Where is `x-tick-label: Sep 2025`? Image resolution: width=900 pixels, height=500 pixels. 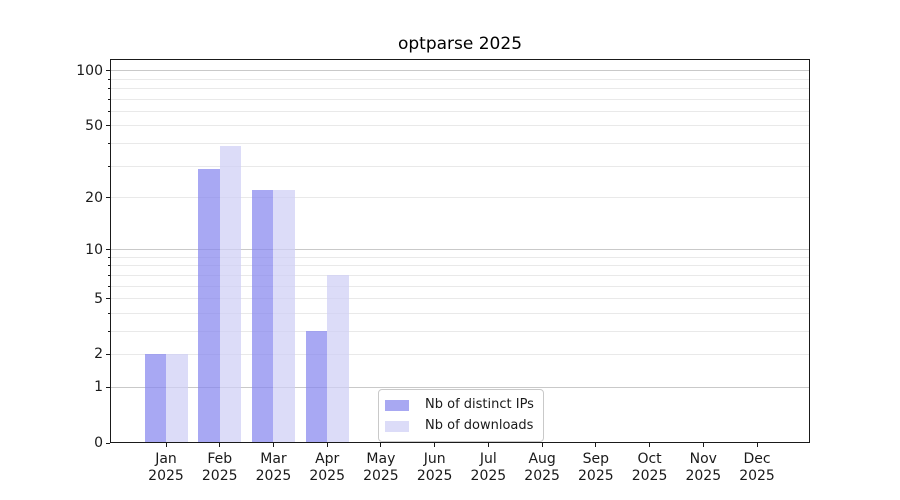 x-tick-label: Sep 2025 is located at coordinates (596, 467).